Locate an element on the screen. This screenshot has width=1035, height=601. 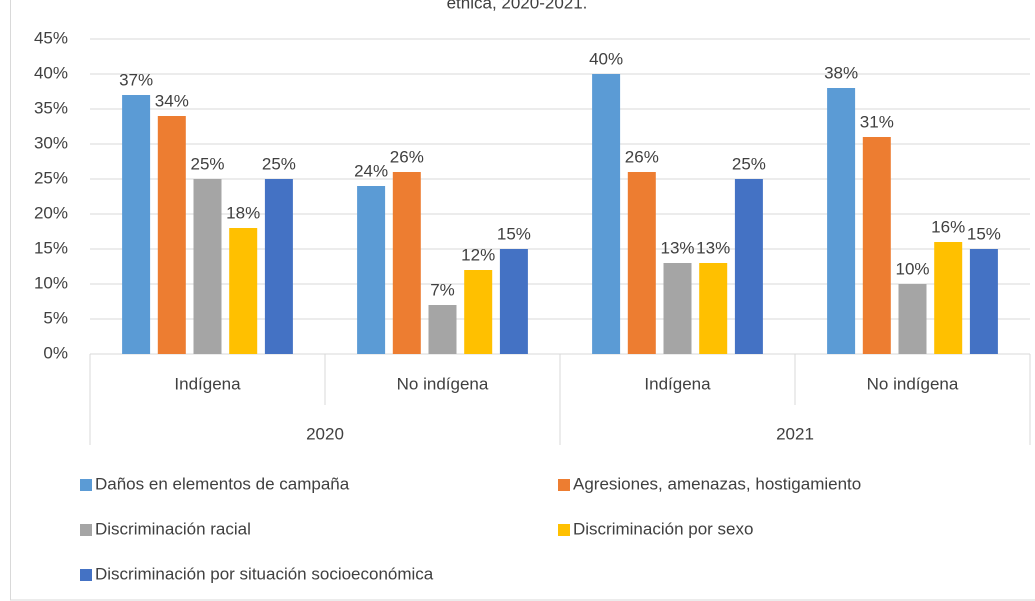
y-tick-label: 45% is located at coordinates (51, 37).